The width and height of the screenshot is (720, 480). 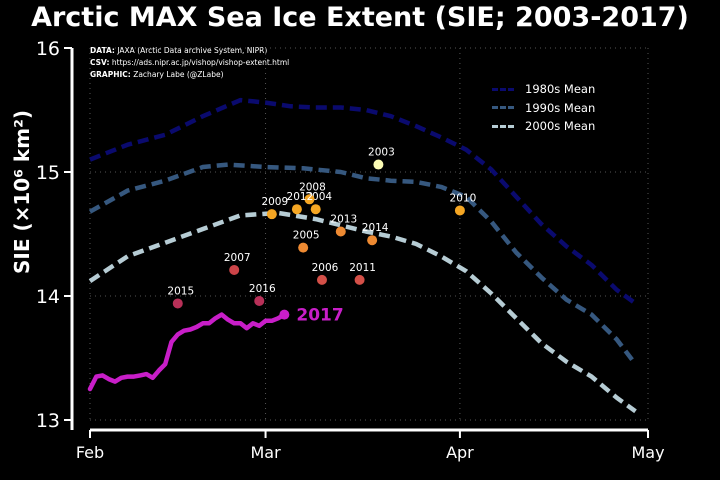 I want to click on max-point-2010, so click(x=459, y=210).